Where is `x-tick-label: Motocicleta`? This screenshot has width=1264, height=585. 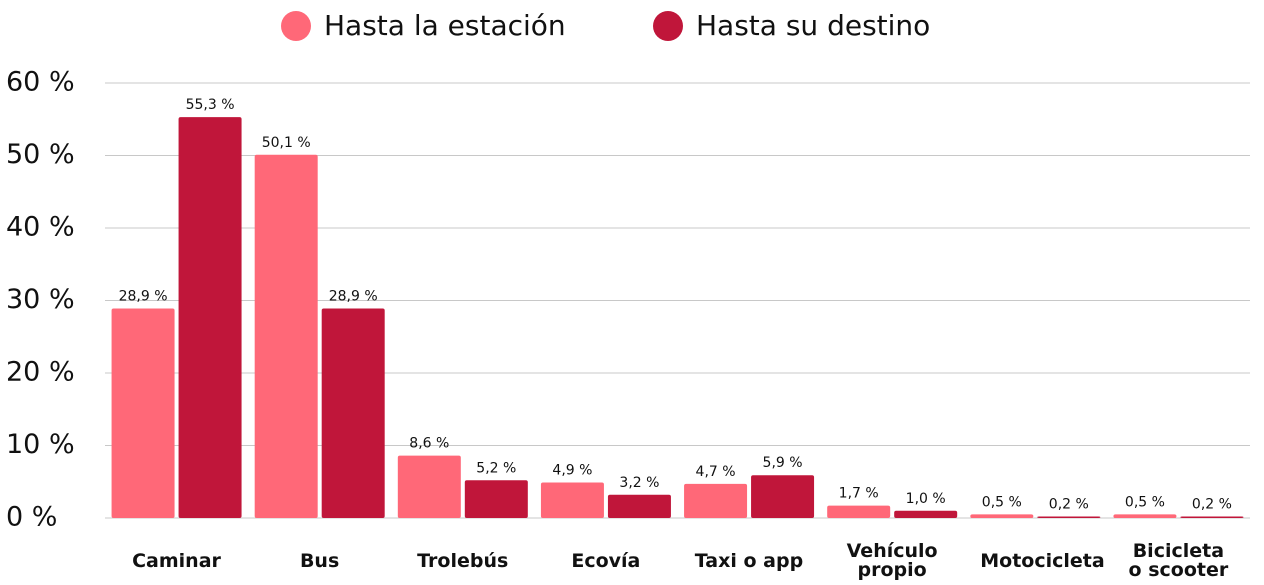
x-tick-label: Motocicleta is located at coordinates (1042, 560).